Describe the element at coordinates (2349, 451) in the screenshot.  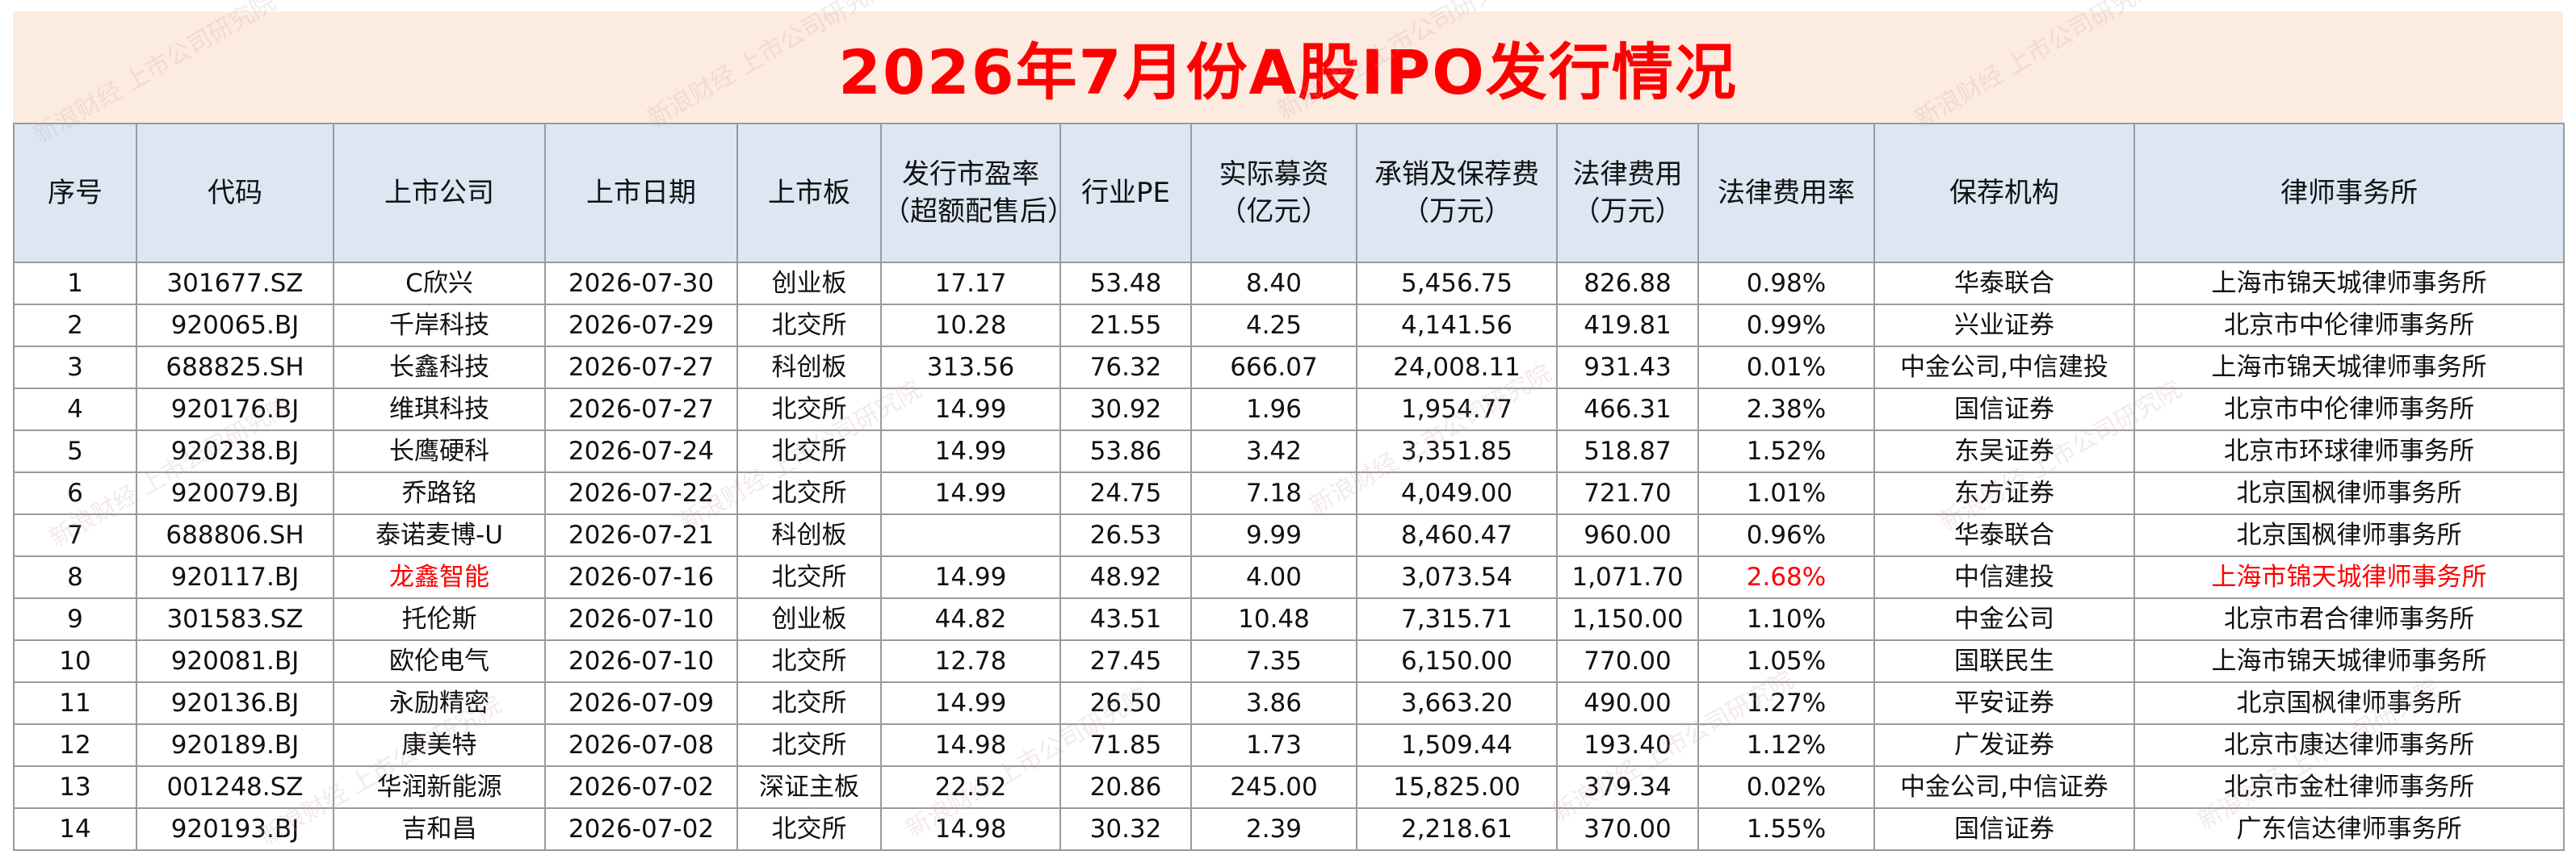
I see `cell-law-firm: 北京市环球律师事务所` at that location.